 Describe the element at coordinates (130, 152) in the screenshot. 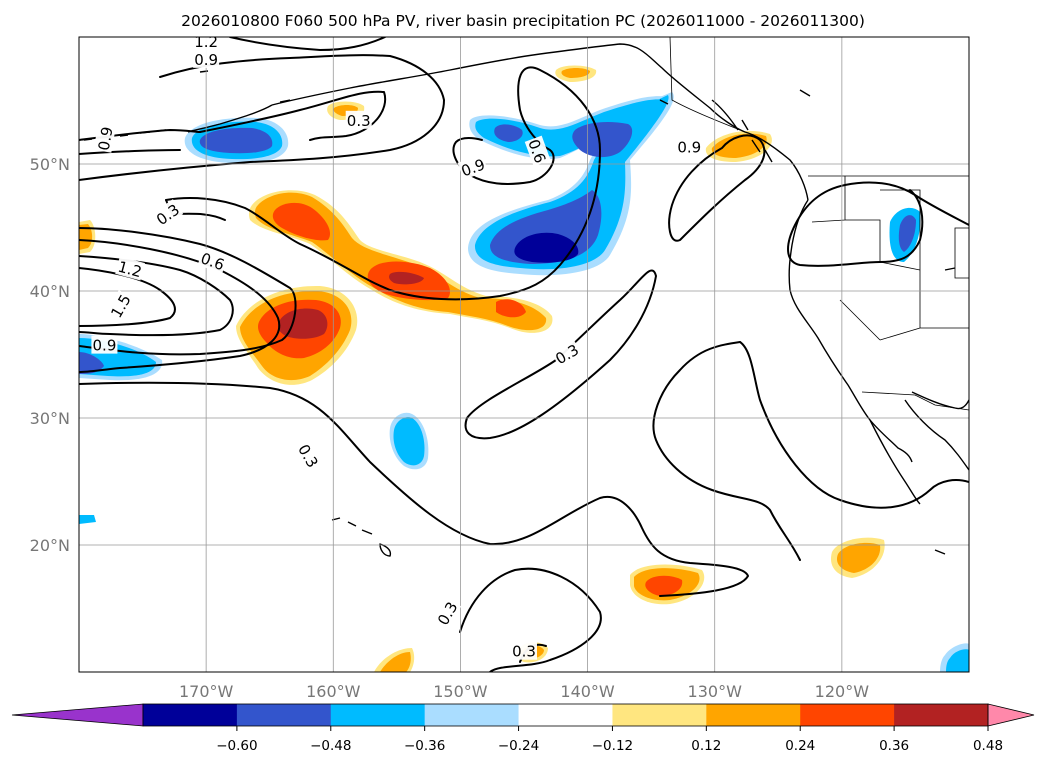

I see `pv-contour-0.9-aleut` at that location.